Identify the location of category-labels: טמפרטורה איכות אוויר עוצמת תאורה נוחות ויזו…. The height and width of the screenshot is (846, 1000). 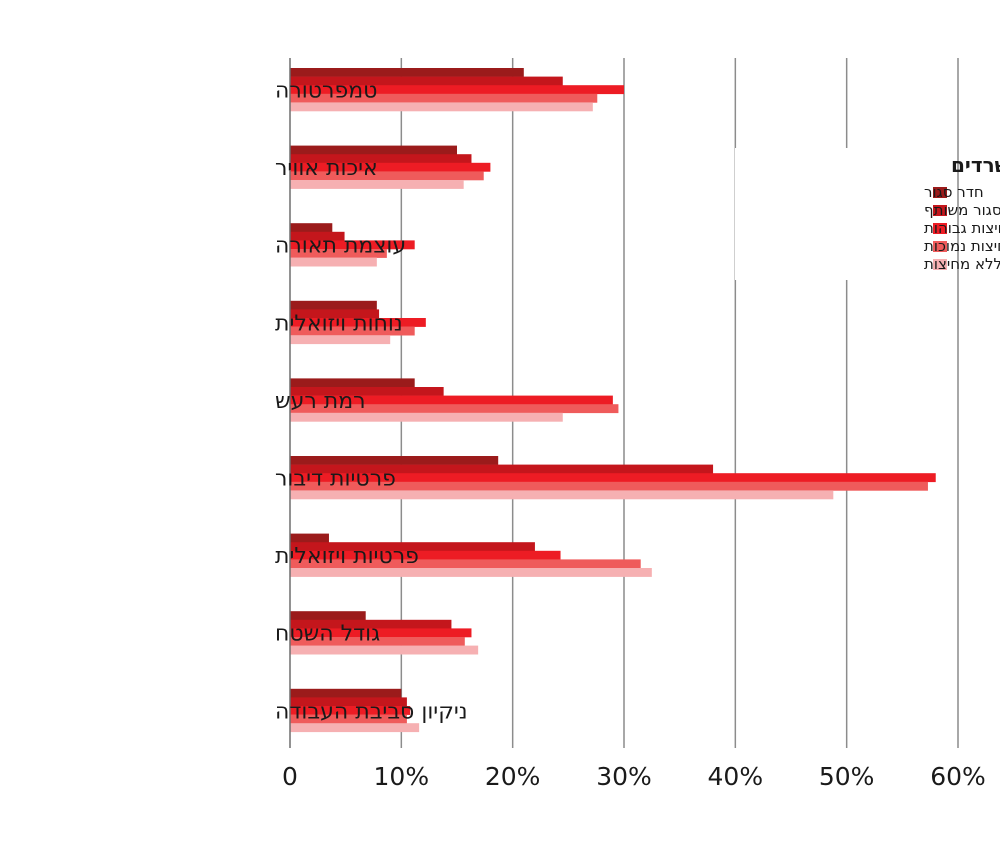
(371, 402).